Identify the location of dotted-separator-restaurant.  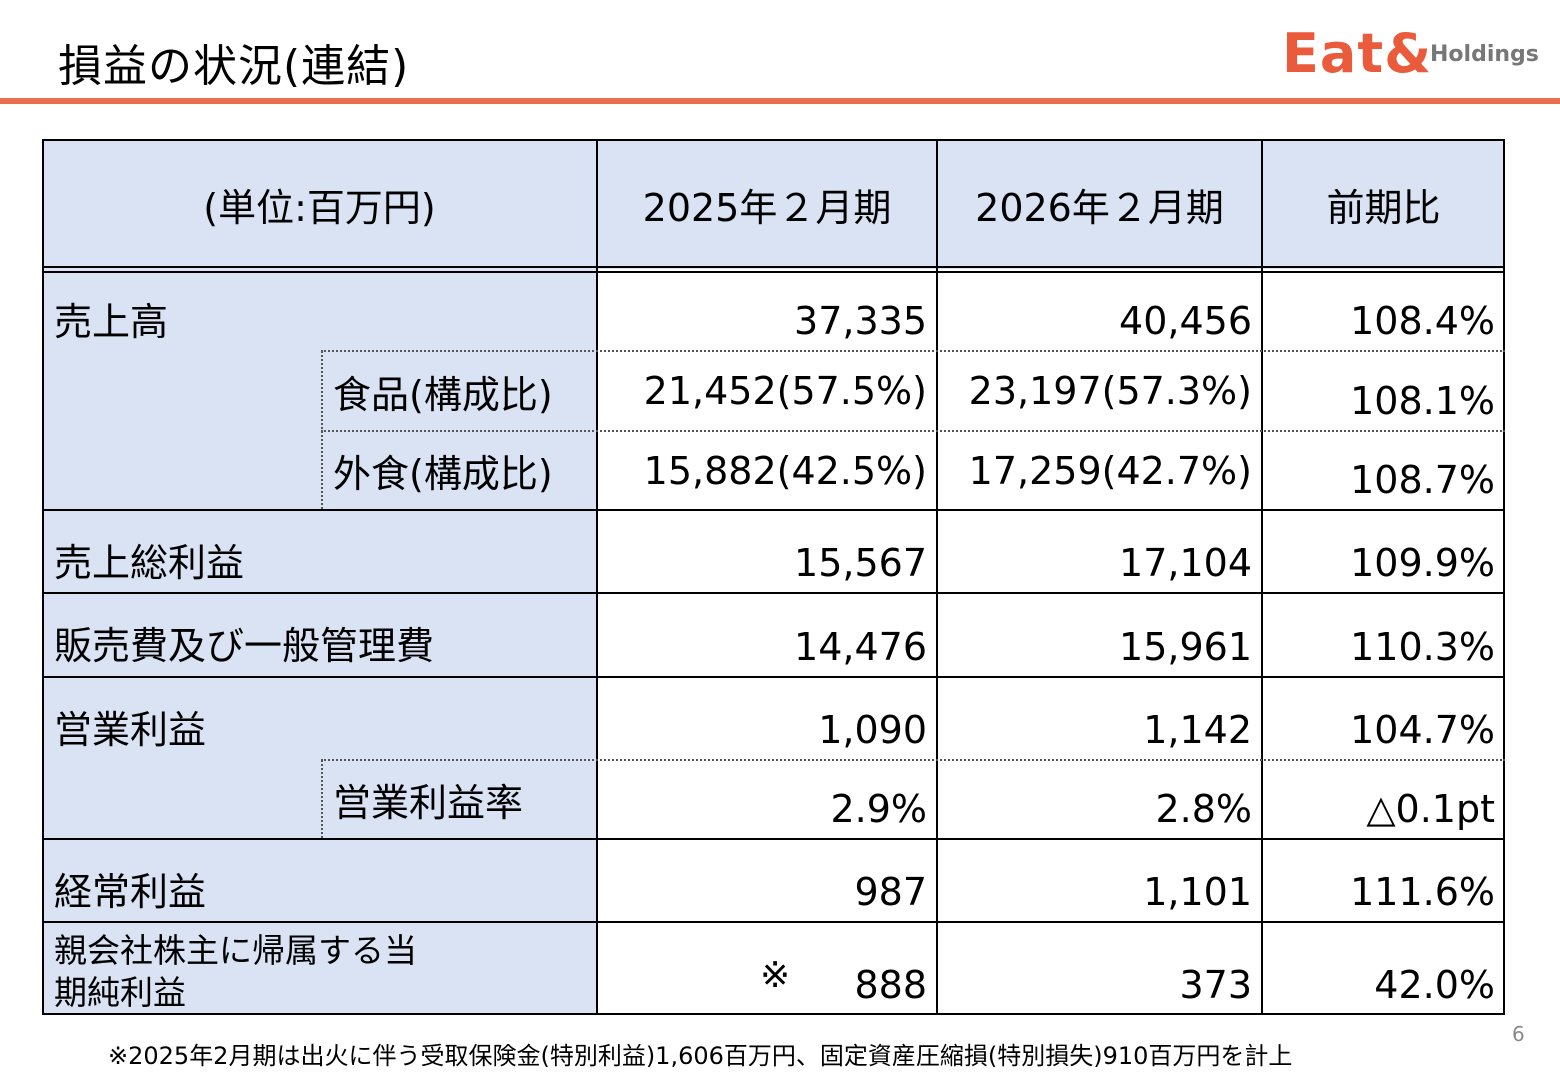
(913, 431).